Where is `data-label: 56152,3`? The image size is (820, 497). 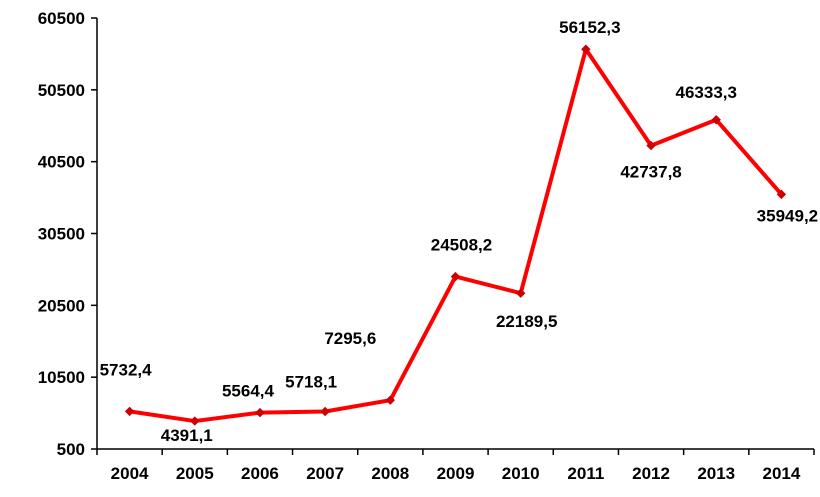 data-label: 56152,3 is located at coordinates (589, 27).